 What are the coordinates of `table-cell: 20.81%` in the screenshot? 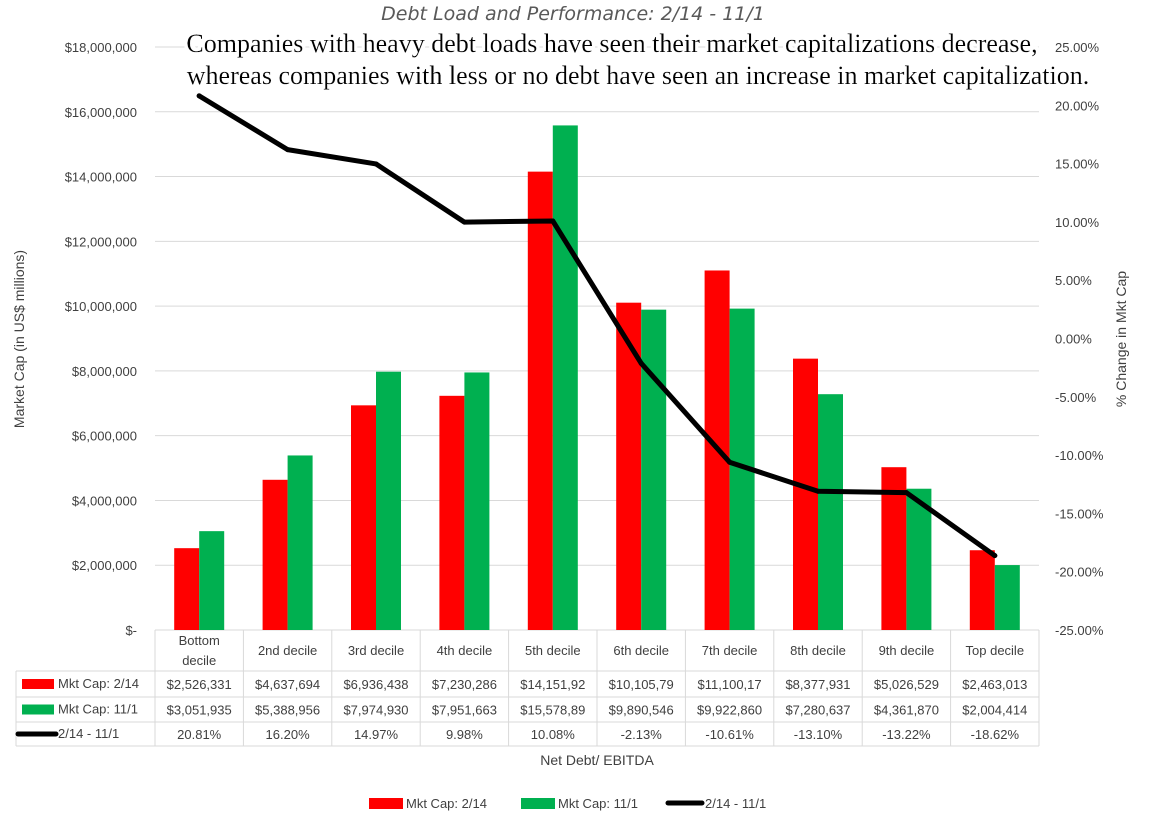 It's located at (199, 734).